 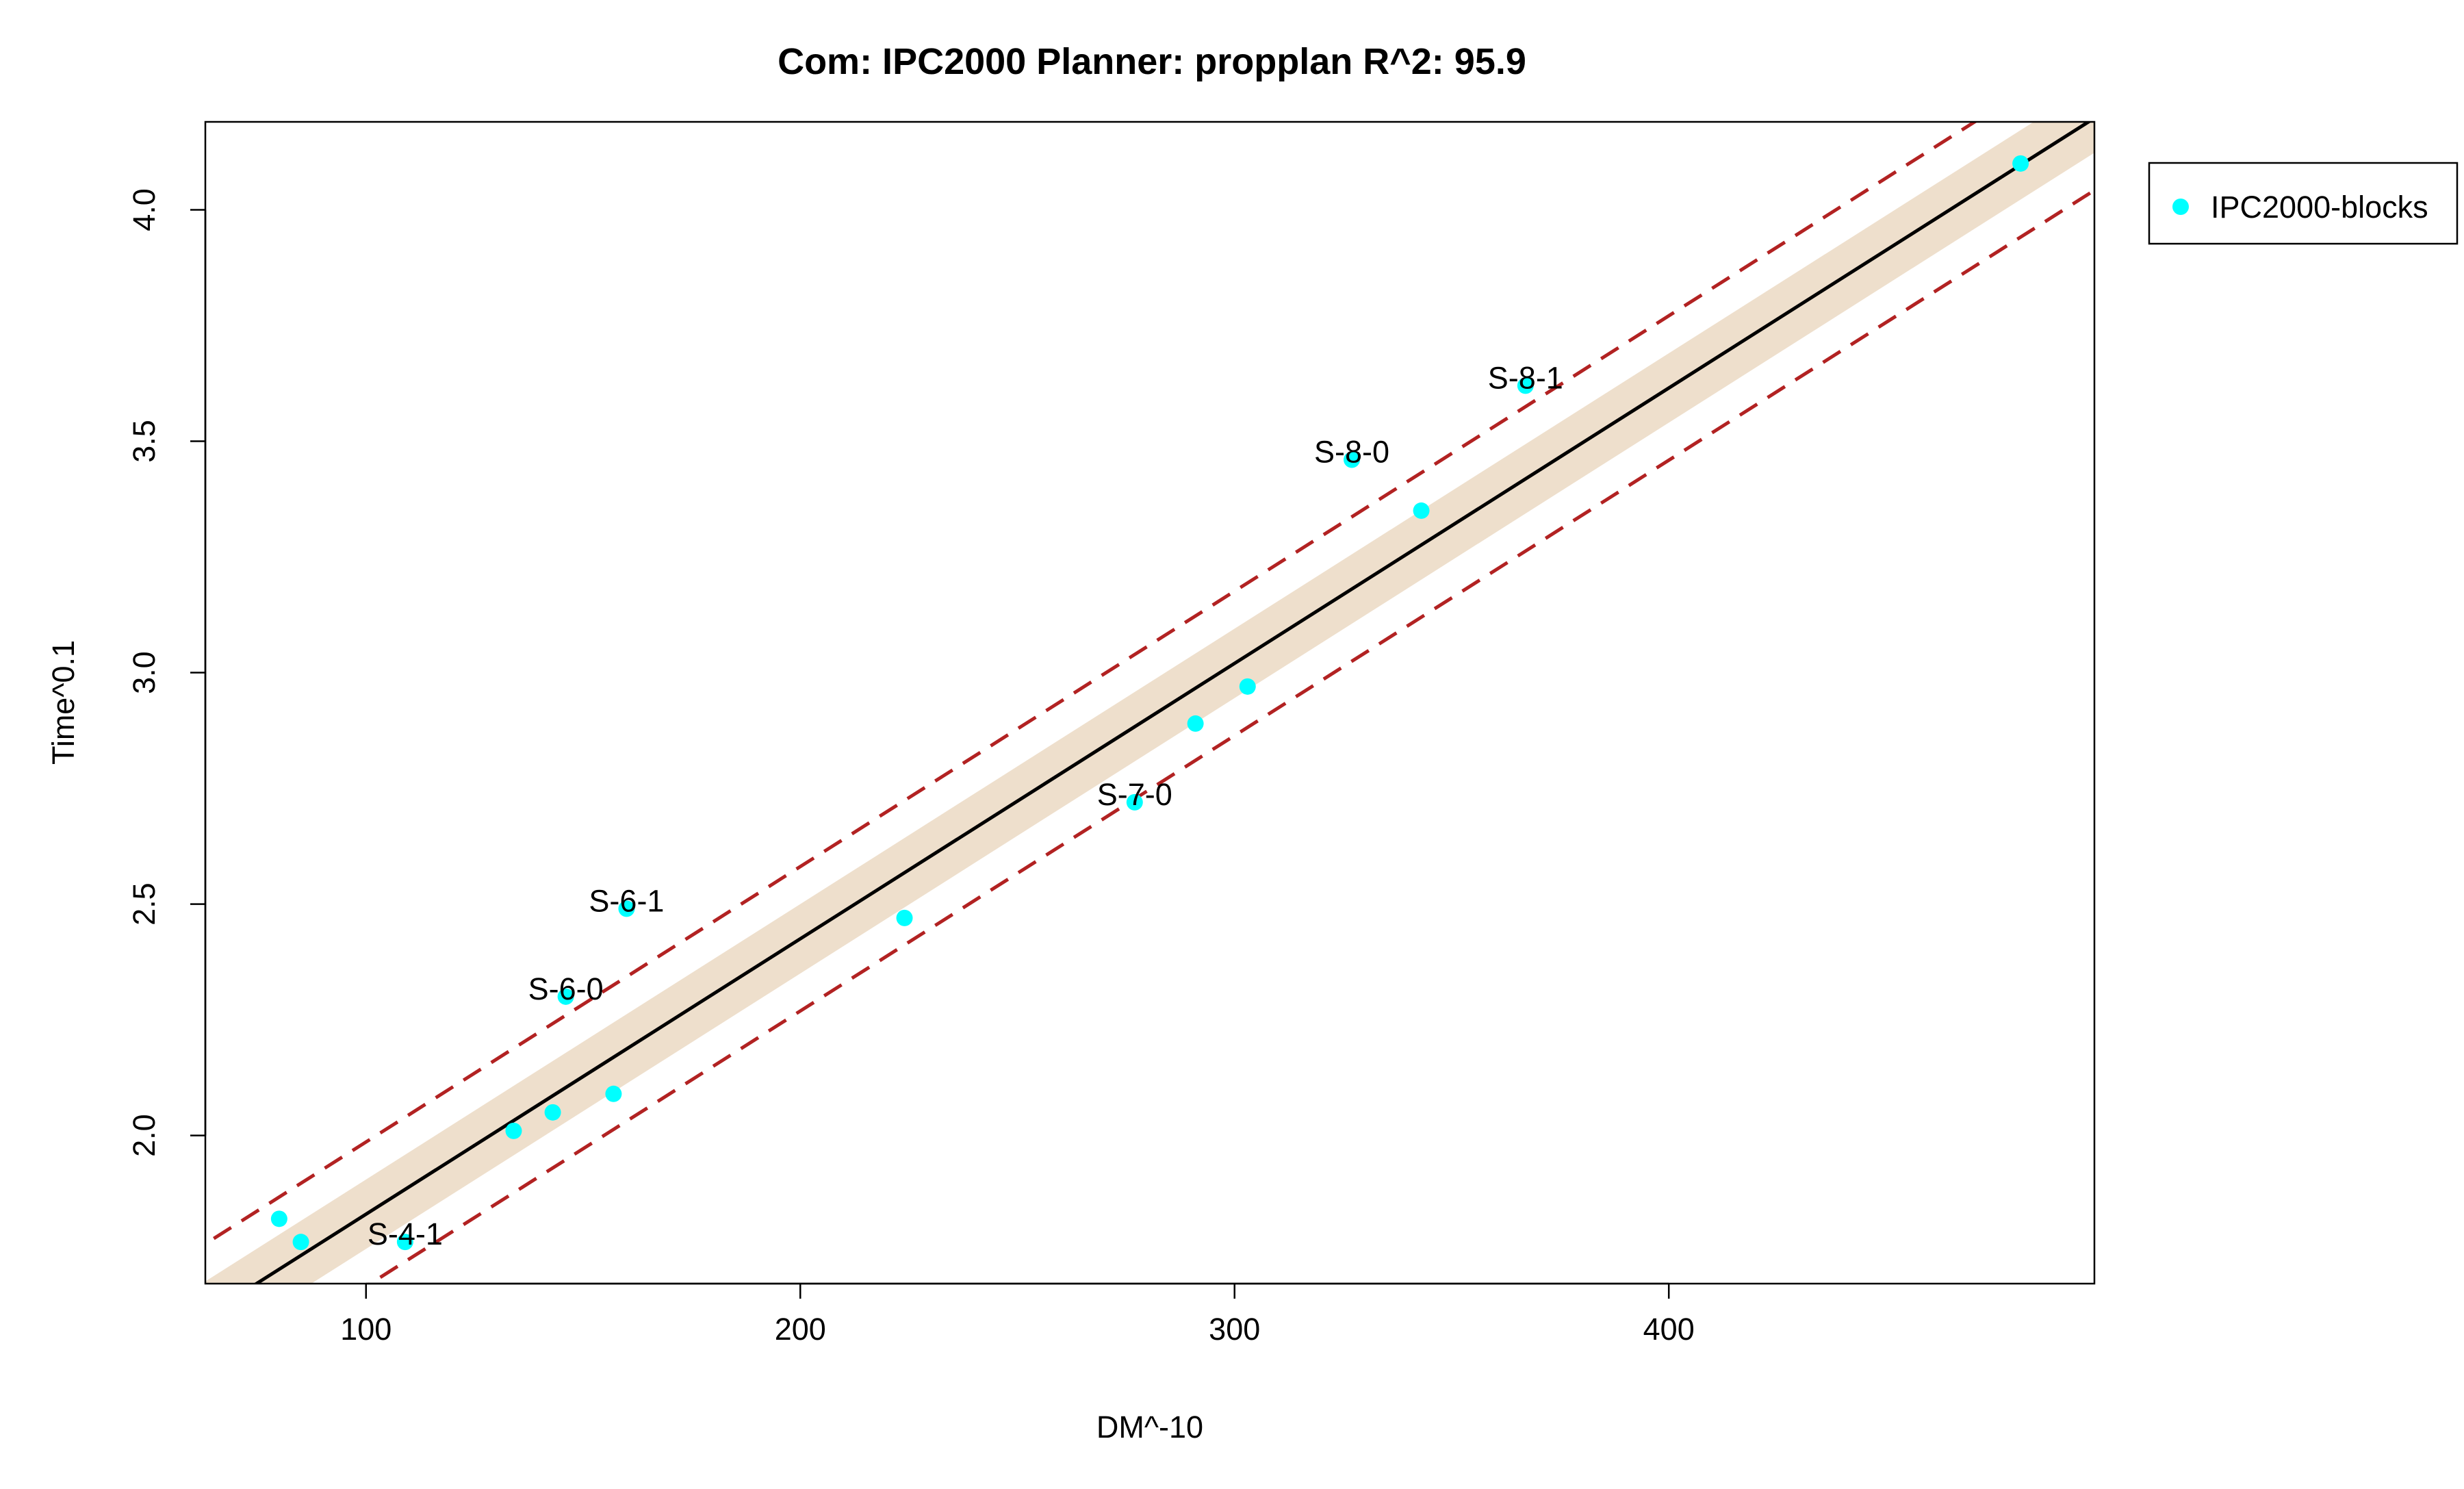 What do you see at coordinates (167, 672) in the screenshot?
I see `y-axis: 2.0 2.5 3.0 3.5 4.0` at bounding box center [167, 672].